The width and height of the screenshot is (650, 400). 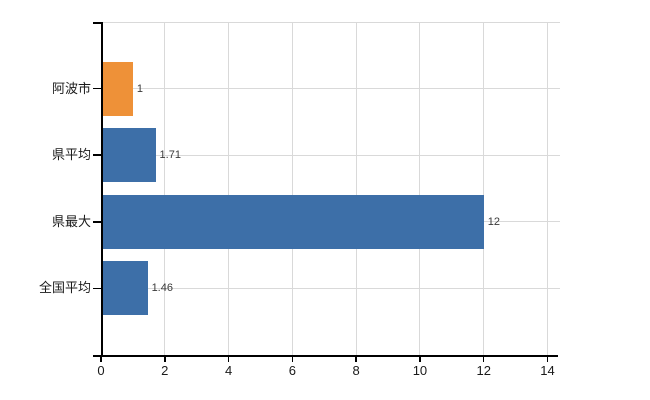 What do you see at coordinates (140, 88) in the screenshot?
I see `value-label: 1` at bounding box center [140, 88].